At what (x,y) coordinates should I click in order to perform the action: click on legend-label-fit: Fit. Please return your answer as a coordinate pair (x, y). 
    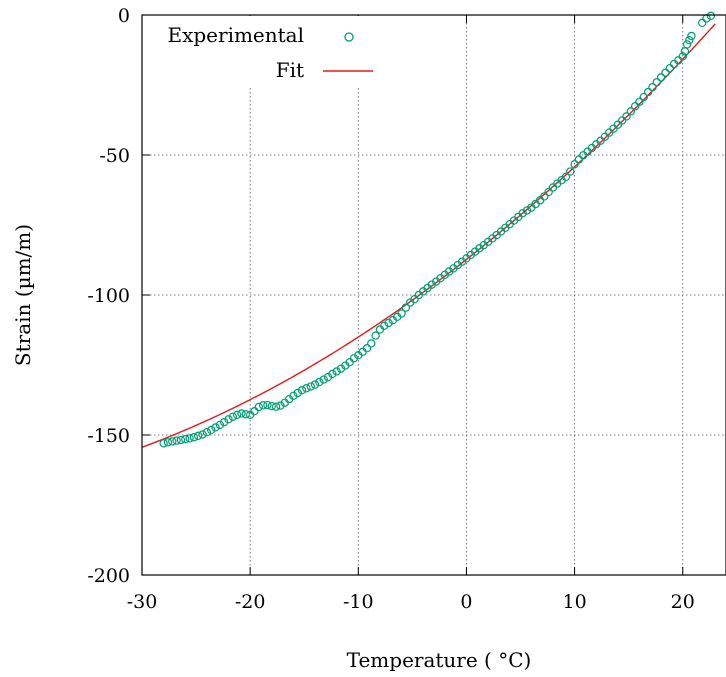
    Looking at the image, I should click on (290, 70).